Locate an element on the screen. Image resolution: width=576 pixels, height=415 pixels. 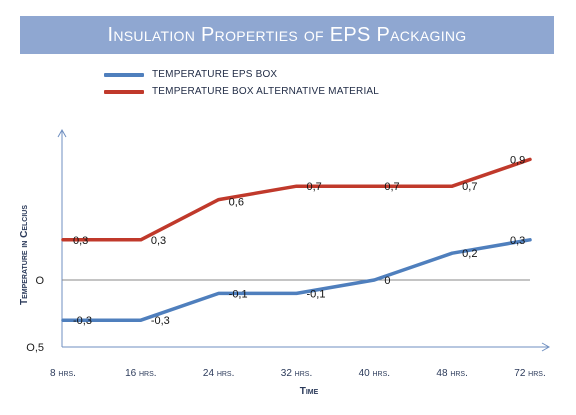
x-tick-label: 48 hrs. is located at coordinates (451, 373).